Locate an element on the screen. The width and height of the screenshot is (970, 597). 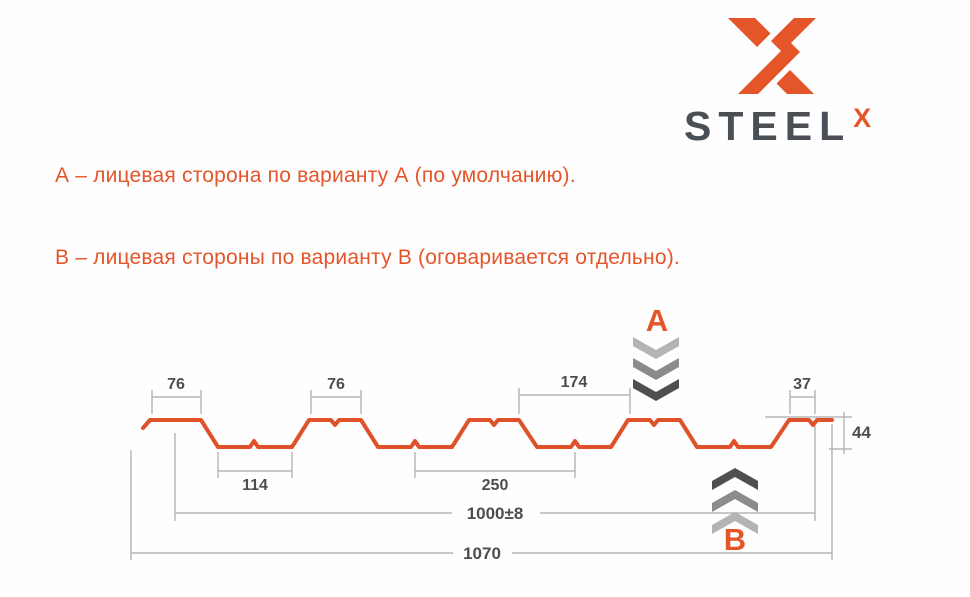
dim-label-crest-a: 76 is located at coordinates (176, 384).